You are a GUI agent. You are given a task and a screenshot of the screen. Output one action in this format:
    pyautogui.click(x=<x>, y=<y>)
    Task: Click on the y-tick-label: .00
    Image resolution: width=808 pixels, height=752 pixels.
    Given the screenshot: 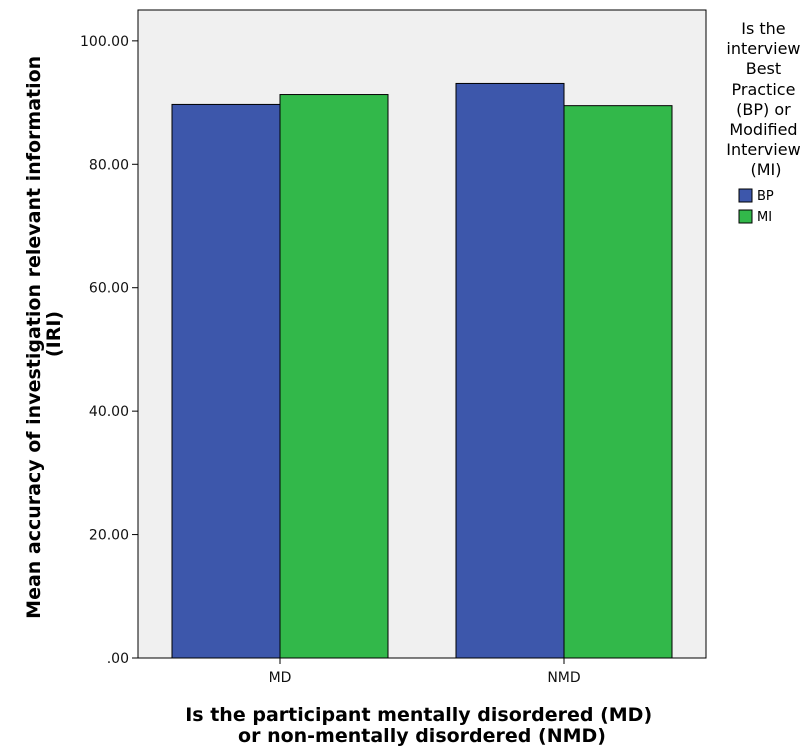 What is the action you would take?
    pyautogui.click(x=118, y=659)
    